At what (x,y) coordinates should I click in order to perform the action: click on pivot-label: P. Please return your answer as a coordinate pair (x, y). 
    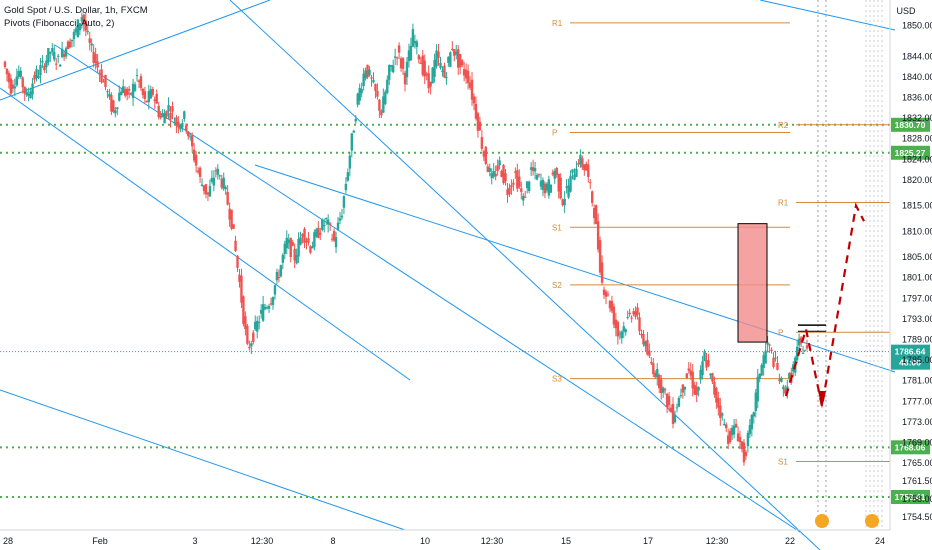
    Looking at the image, I should click on (780, 332).